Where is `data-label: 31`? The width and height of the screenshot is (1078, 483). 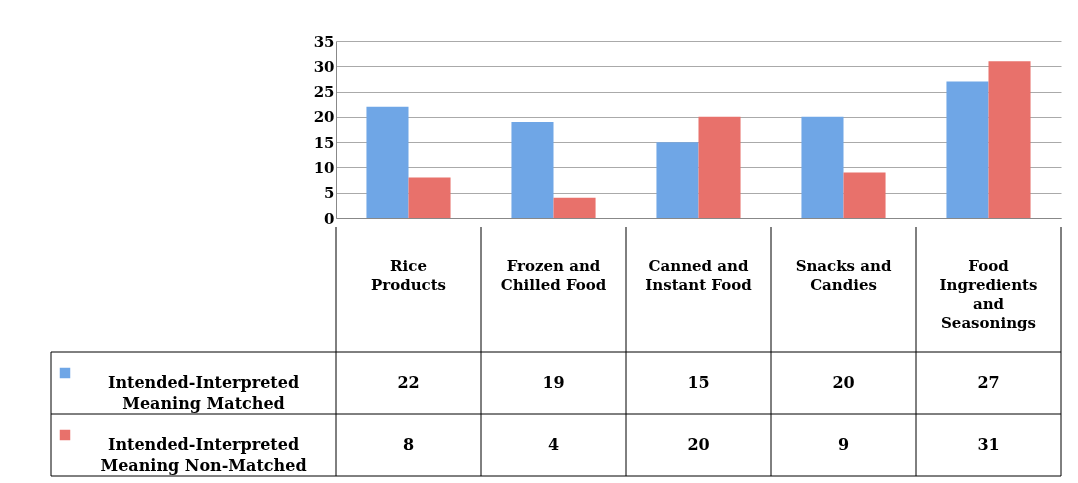
data-label: 31 is located at coordinates (988, 444).